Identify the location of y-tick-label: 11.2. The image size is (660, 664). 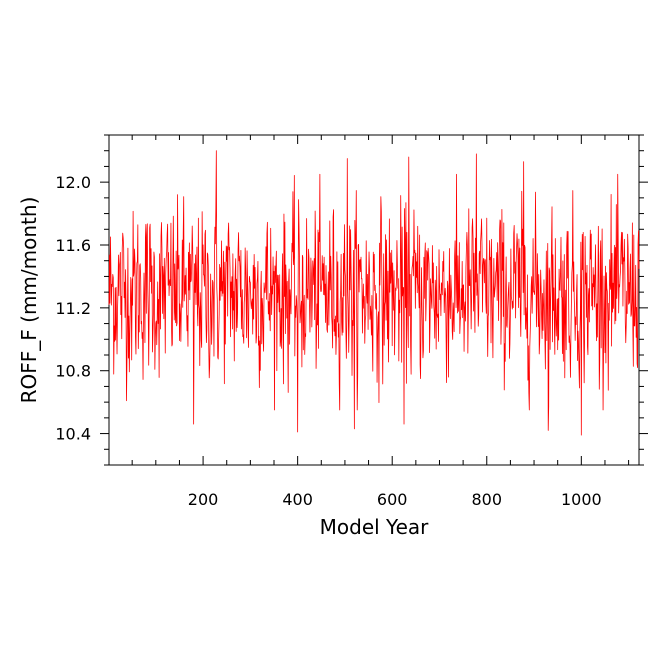
(73, 308).